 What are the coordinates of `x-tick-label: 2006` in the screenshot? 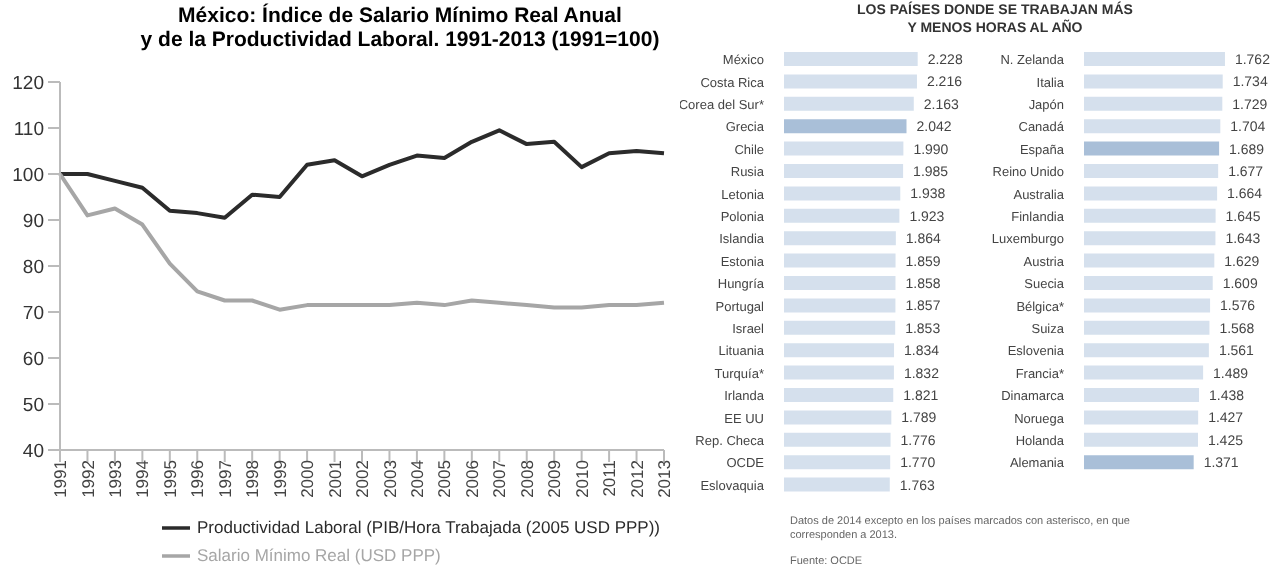 It's located at (471, 478).